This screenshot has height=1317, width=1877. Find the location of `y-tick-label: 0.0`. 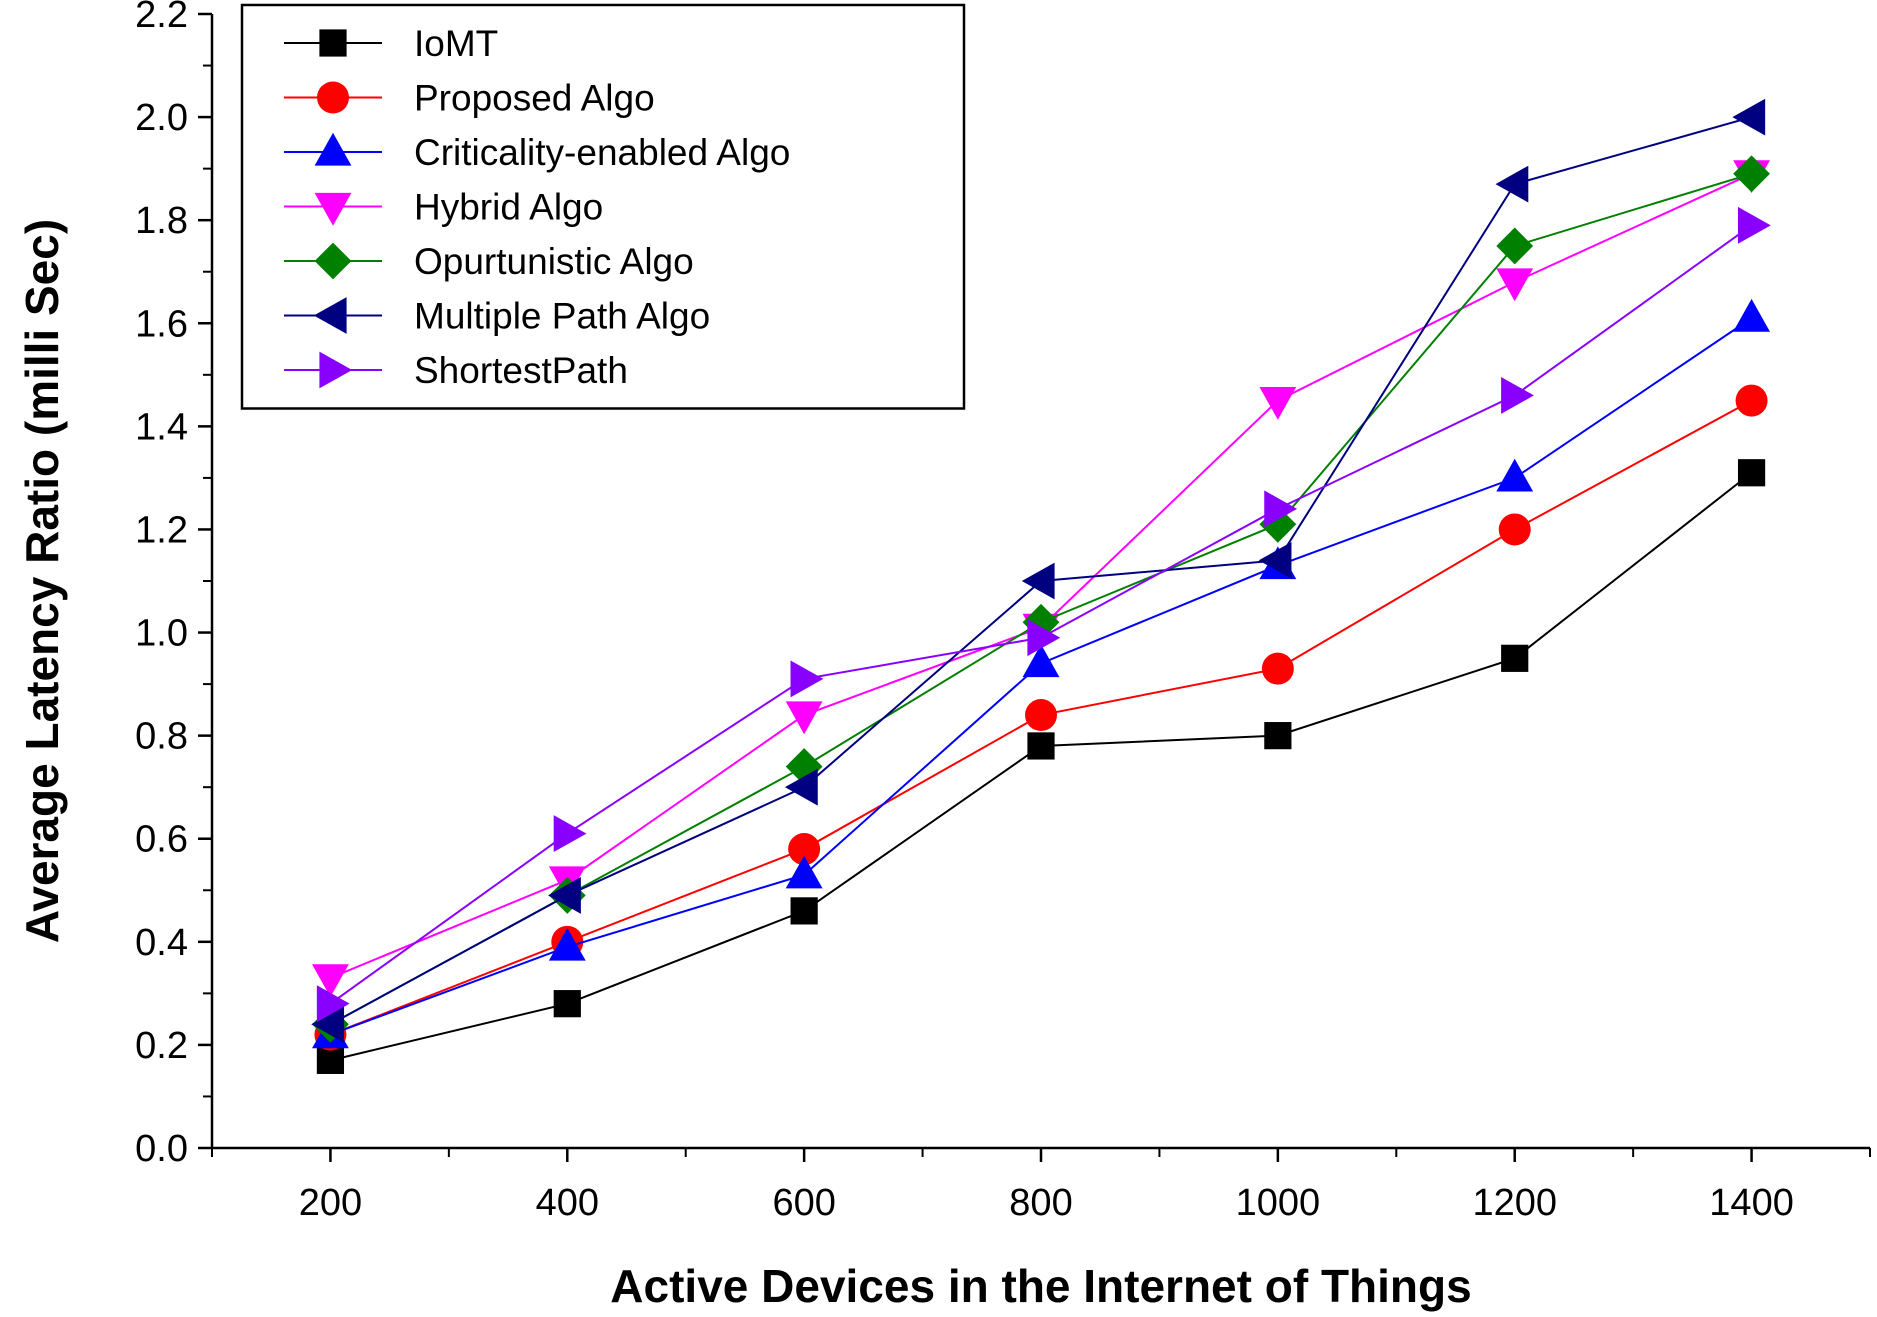

y-tick-label: 0.0 is located at coordinates (161, 1149).